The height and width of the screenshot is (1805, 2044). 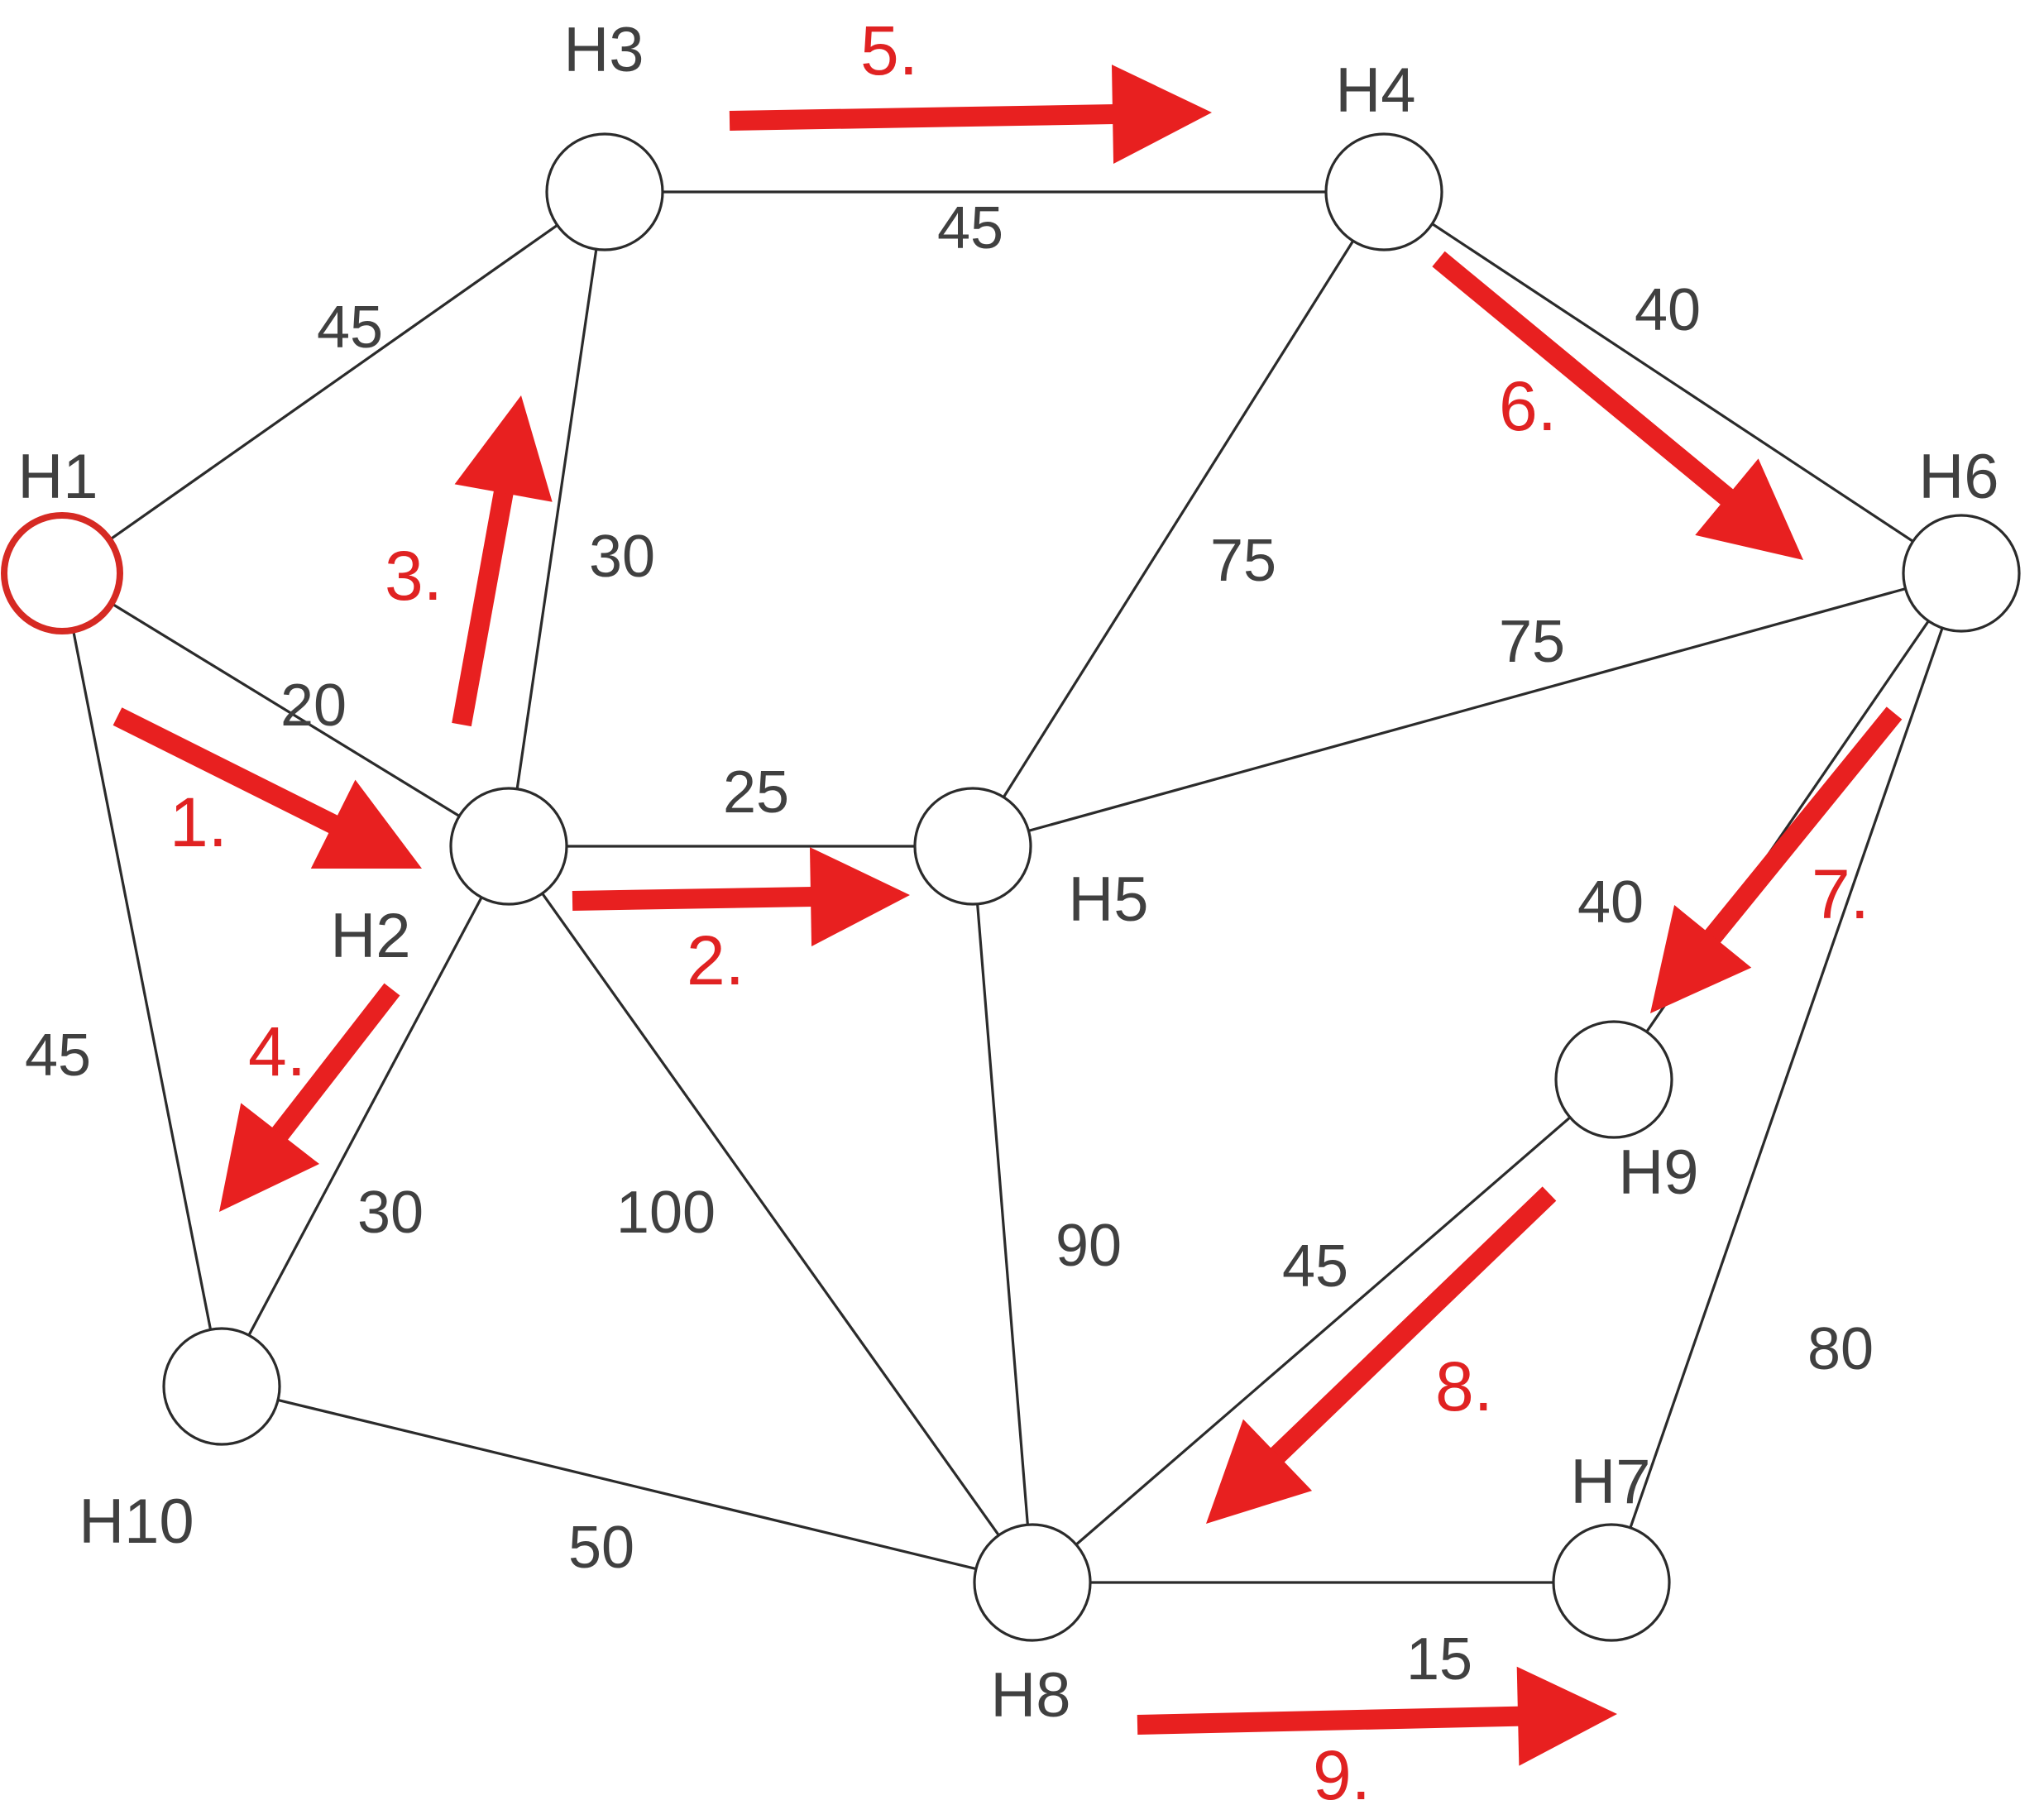 I want to click on node-label-h2: H2, so click(x=370, y=936).